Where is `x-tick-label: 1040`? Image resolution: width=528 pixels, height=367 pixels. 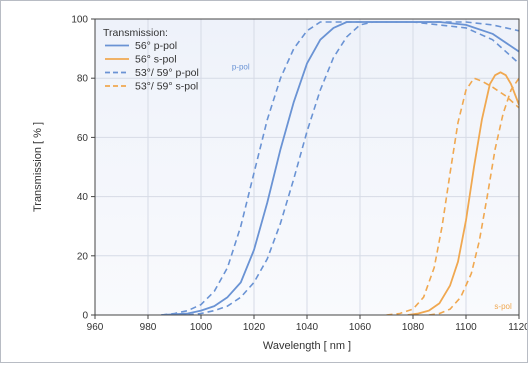 x-tick-label: 1040 is located at coordinates (307, 327).